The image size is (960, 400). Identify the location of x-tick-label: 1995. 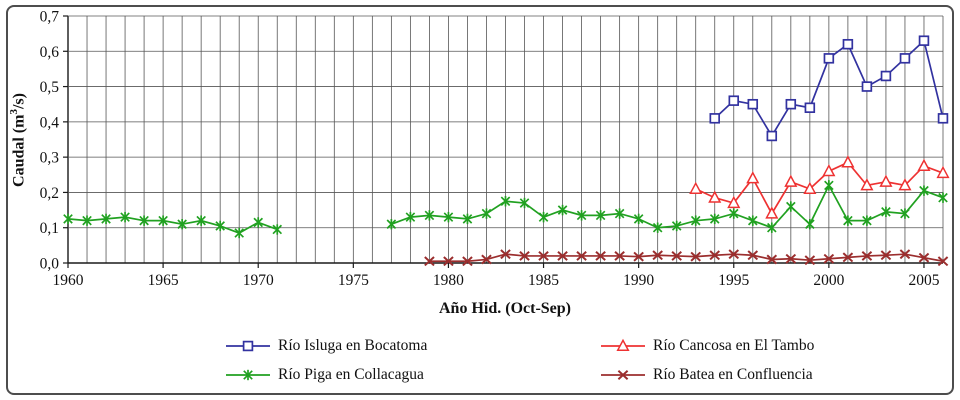
(733, 280).